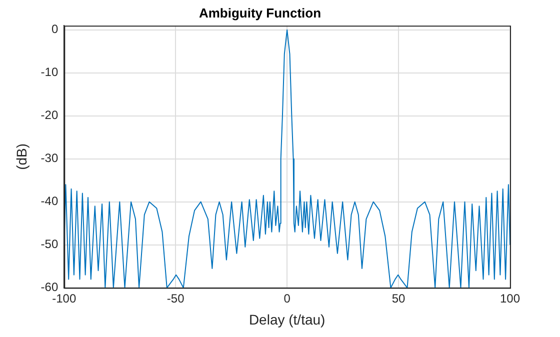 The image size is (560, 337). Describe the element at coordinates (49, 244) in the screenshot. I see `y-tick-label: -50` at that location.